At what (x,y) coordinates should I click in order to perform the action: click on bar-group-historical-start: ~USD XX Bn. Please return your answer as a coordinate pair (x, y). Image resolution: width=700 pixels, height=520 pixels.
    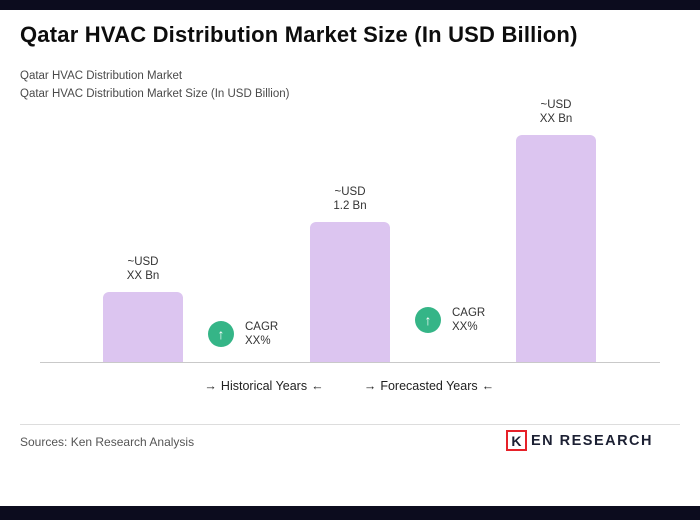
    Looking at the image, I should click on (143, 308).